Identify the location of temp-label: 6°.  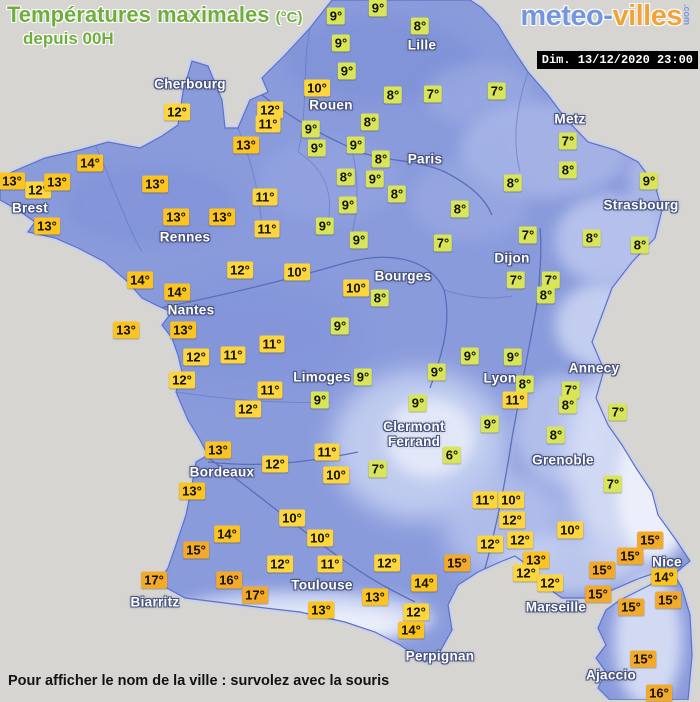
(452, 455).